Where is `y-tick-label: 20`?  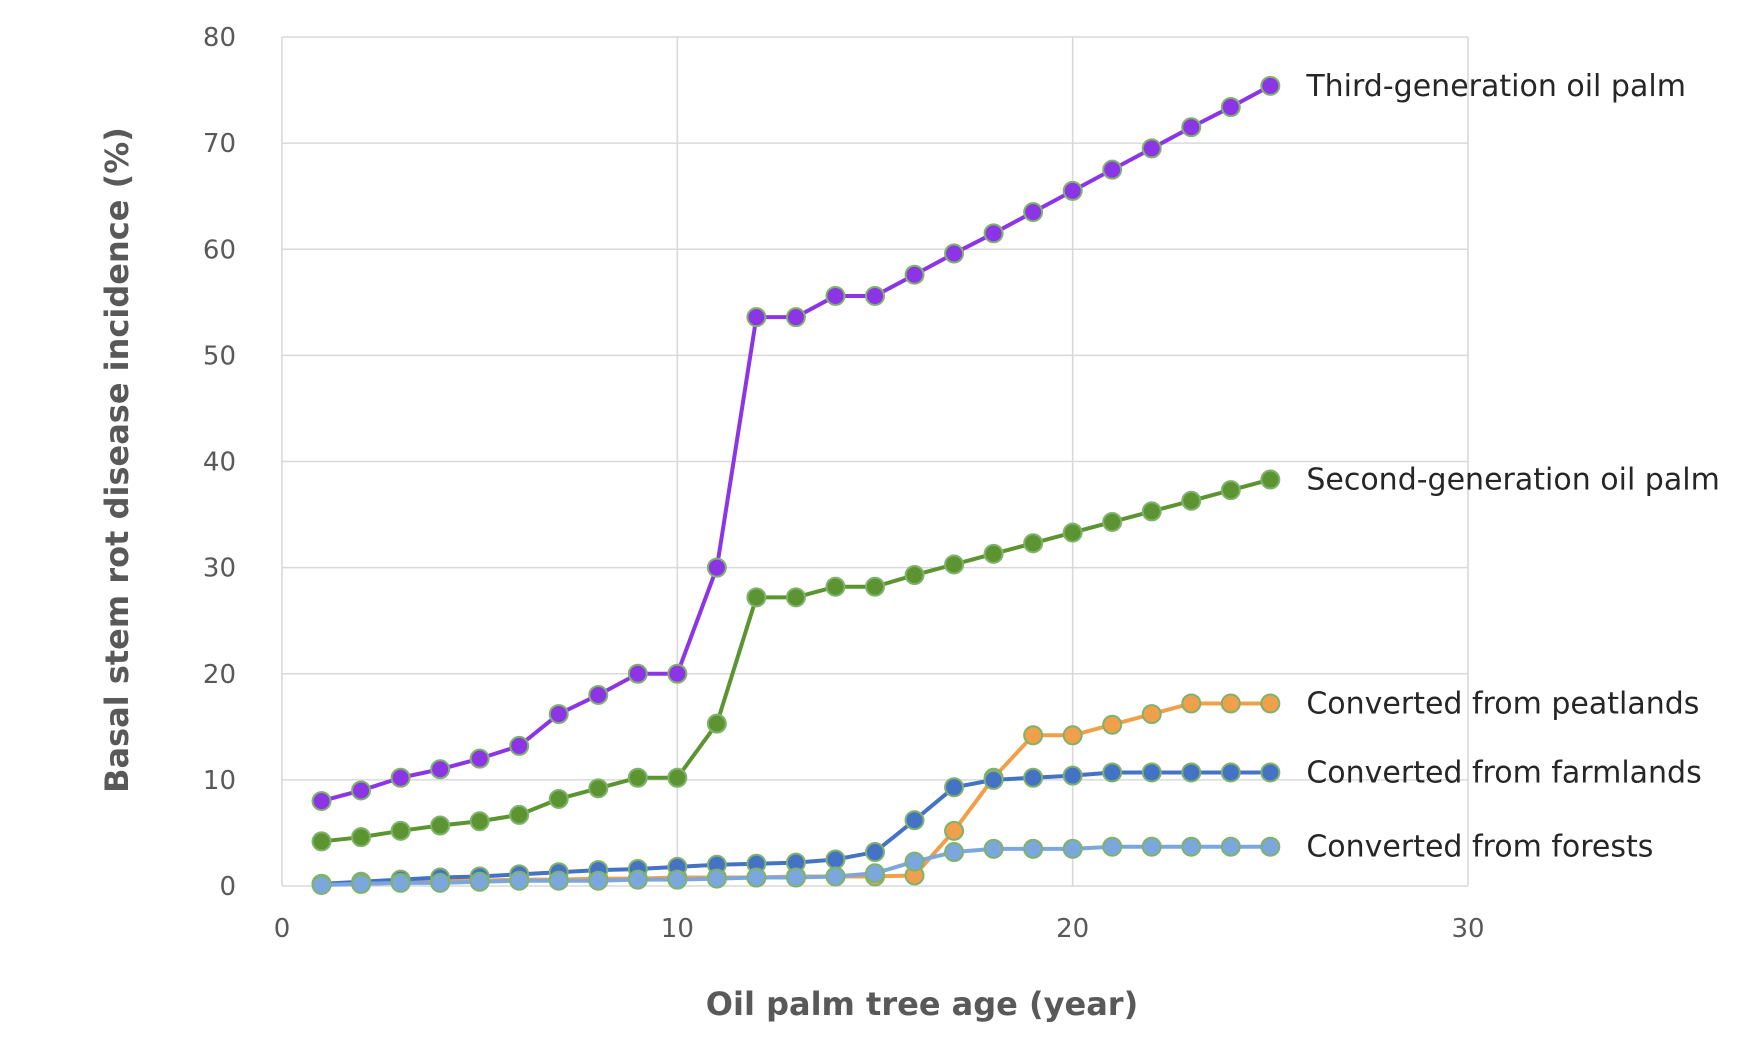 y-tick-label: 20 is located at coordinates (219, 675).